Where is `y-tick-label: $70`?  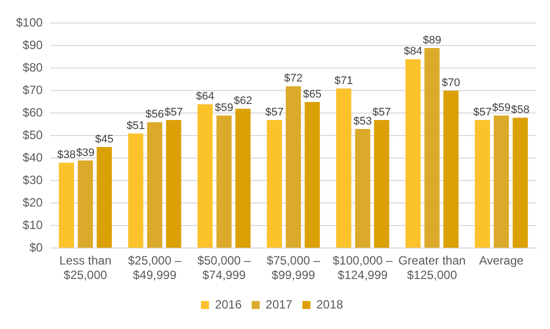 y-tick-label: $70 is located at coordinates (33, 90).